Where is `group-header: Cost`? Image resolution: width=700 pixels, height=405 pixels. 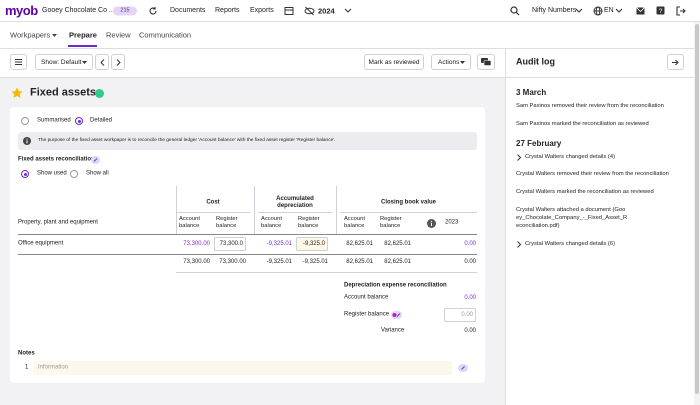 group-header: Cost is located at coordinates (213, 202).